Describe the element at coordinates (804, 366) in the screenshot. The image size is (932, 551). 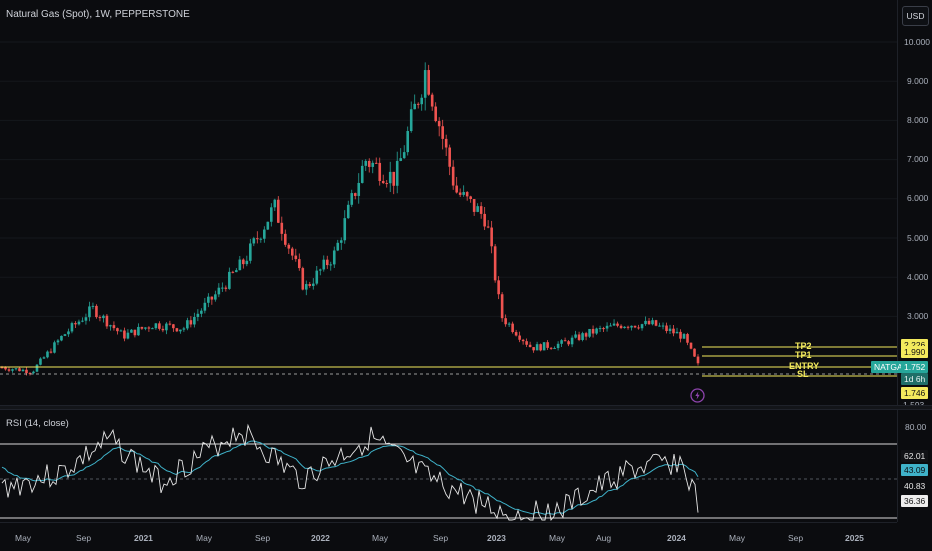
I see `entry-label: ENTRY` at that location.